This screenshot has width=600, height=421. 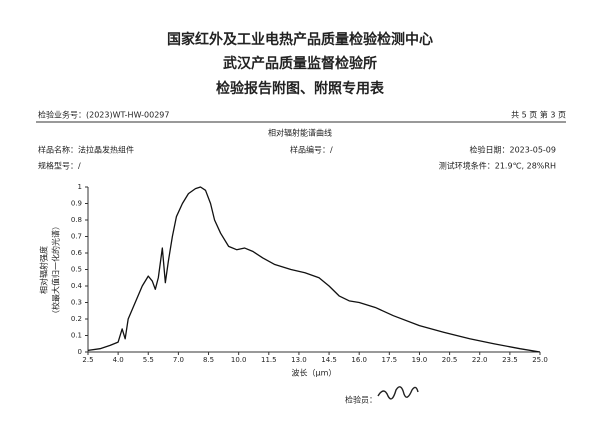 I want to click on x-tick-label: 22.0, so click(x=480, y=360).